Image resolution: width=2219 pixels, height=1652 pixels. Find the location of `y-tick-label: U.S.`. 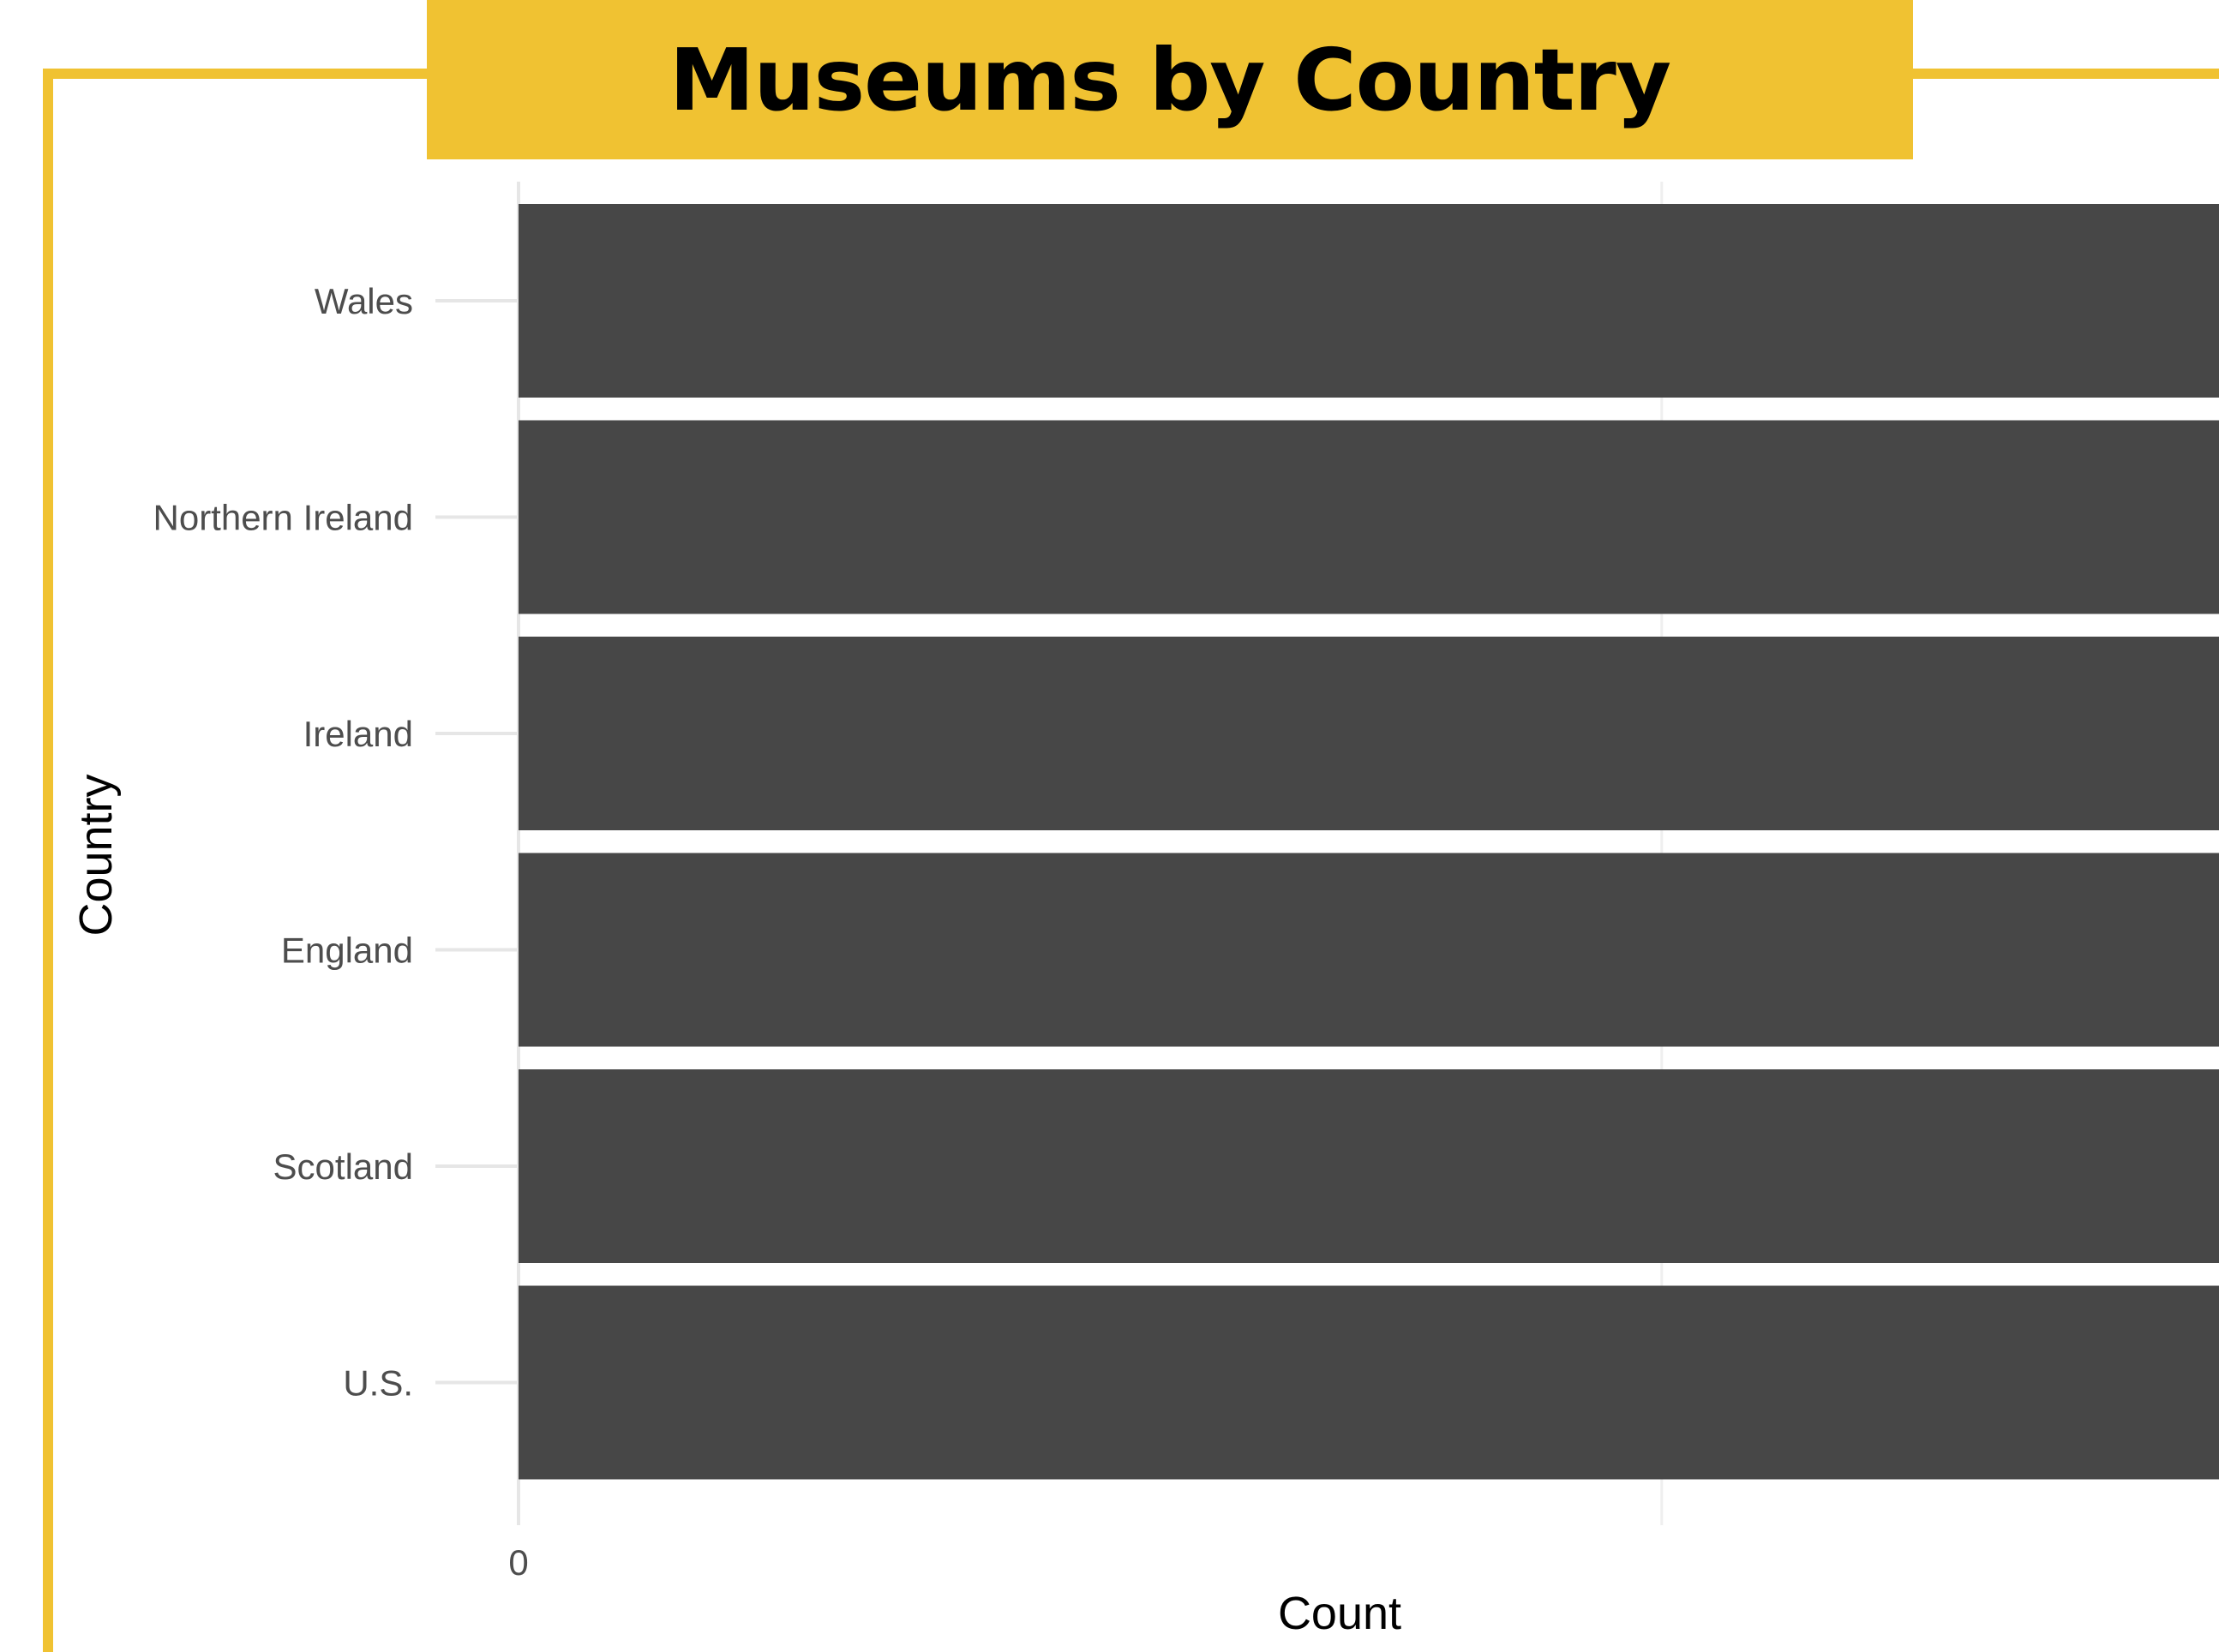

y-tick-label: U.S. is located at coordinates (378, 1383).